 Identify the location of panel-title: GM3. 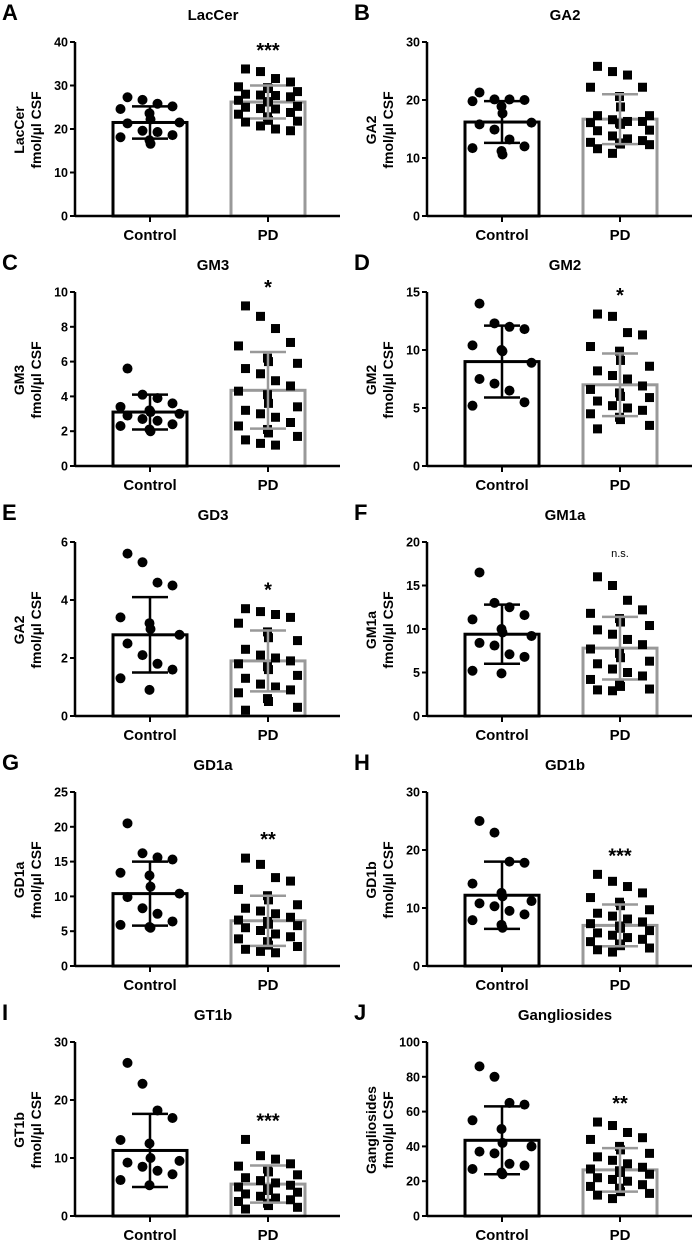
(213, 265).